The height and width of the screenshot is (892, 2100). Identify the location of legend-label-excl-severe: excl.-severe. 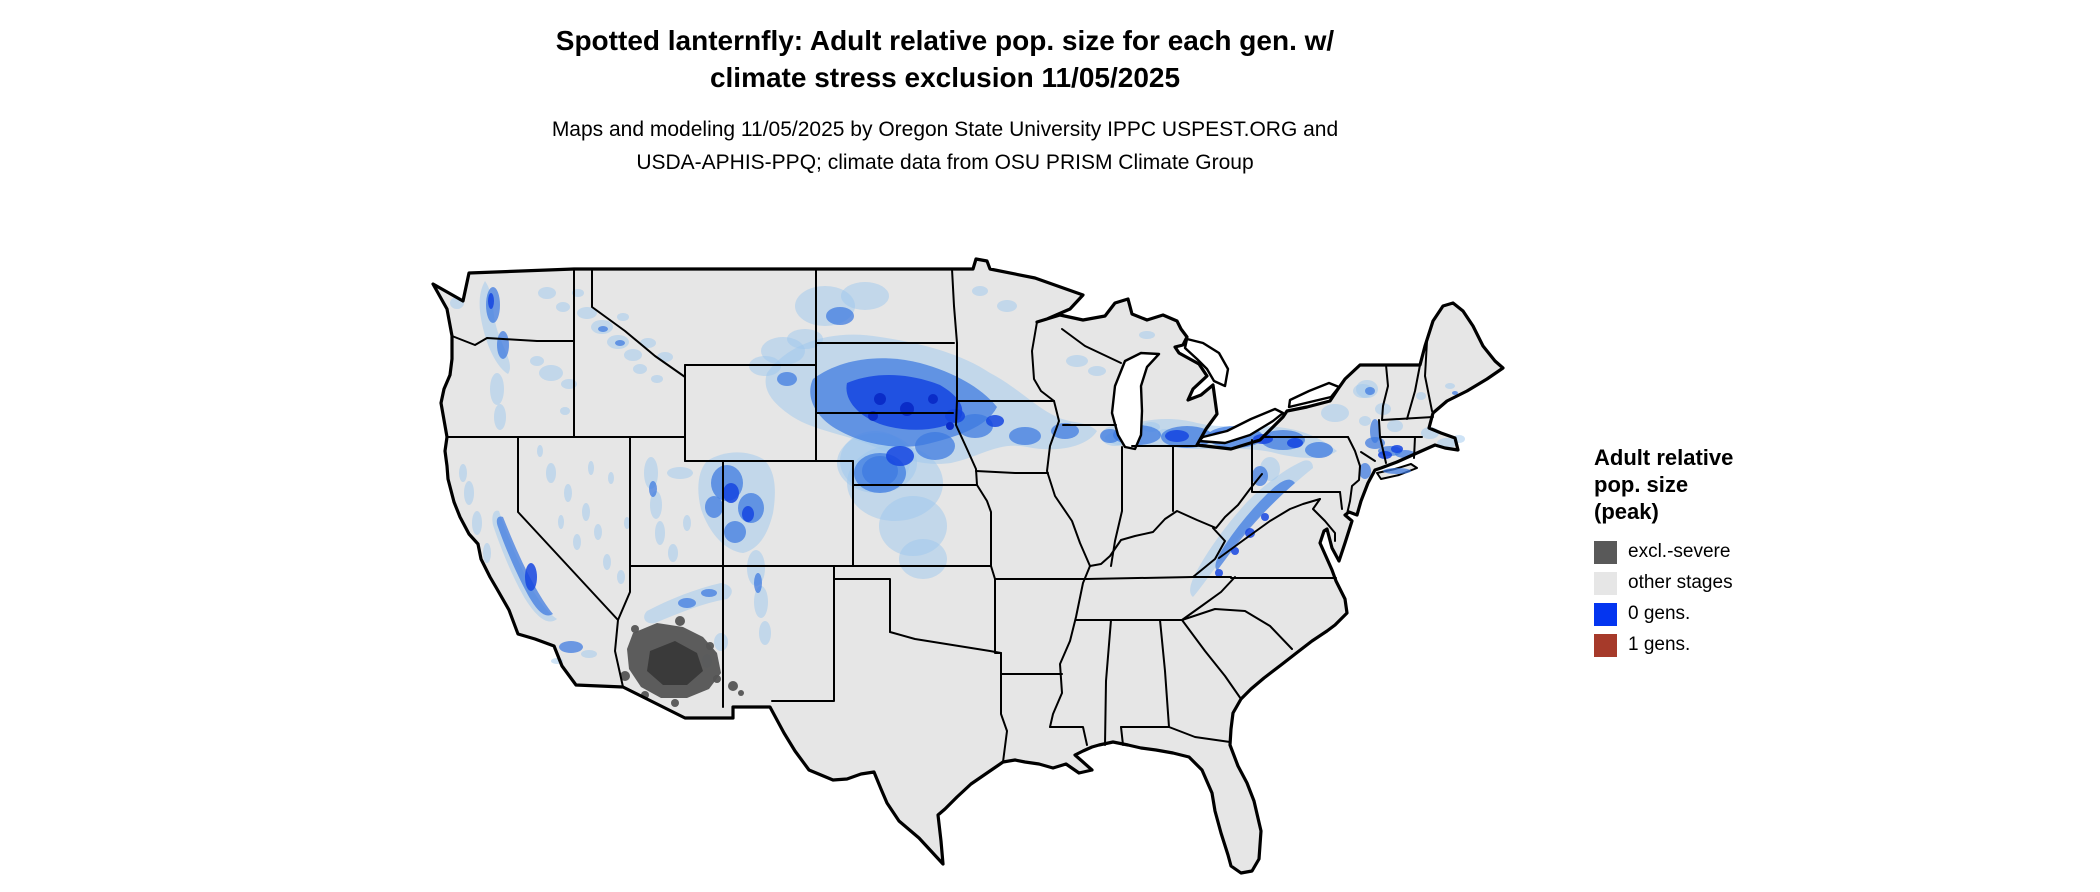
(1679, 551).